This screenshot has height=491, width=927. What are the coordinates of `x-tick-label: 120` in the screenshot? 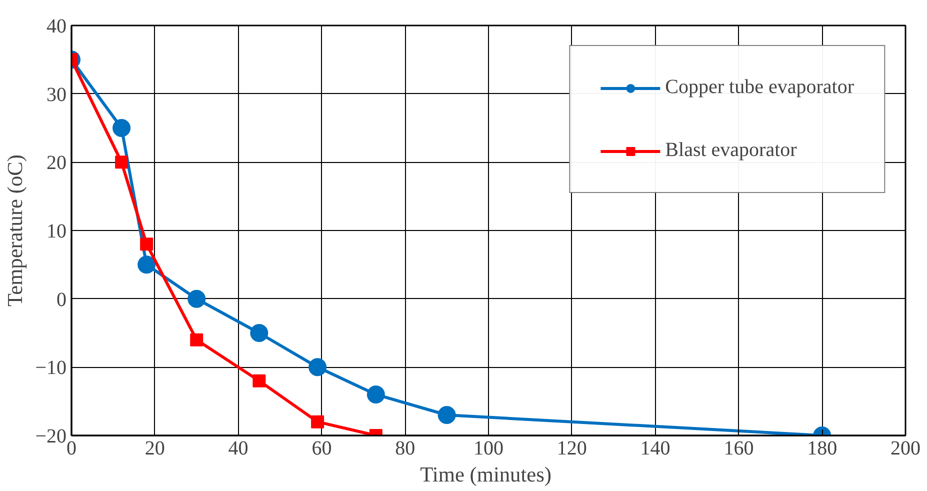 It's located at (571, 449).